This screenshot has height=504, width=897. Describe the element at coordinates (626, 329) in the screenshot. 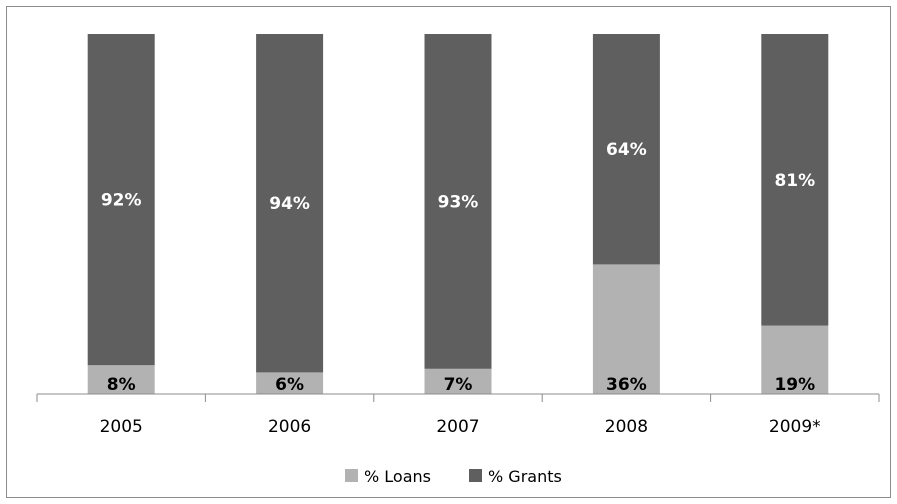

I see `bar-loans-2008` at that location.